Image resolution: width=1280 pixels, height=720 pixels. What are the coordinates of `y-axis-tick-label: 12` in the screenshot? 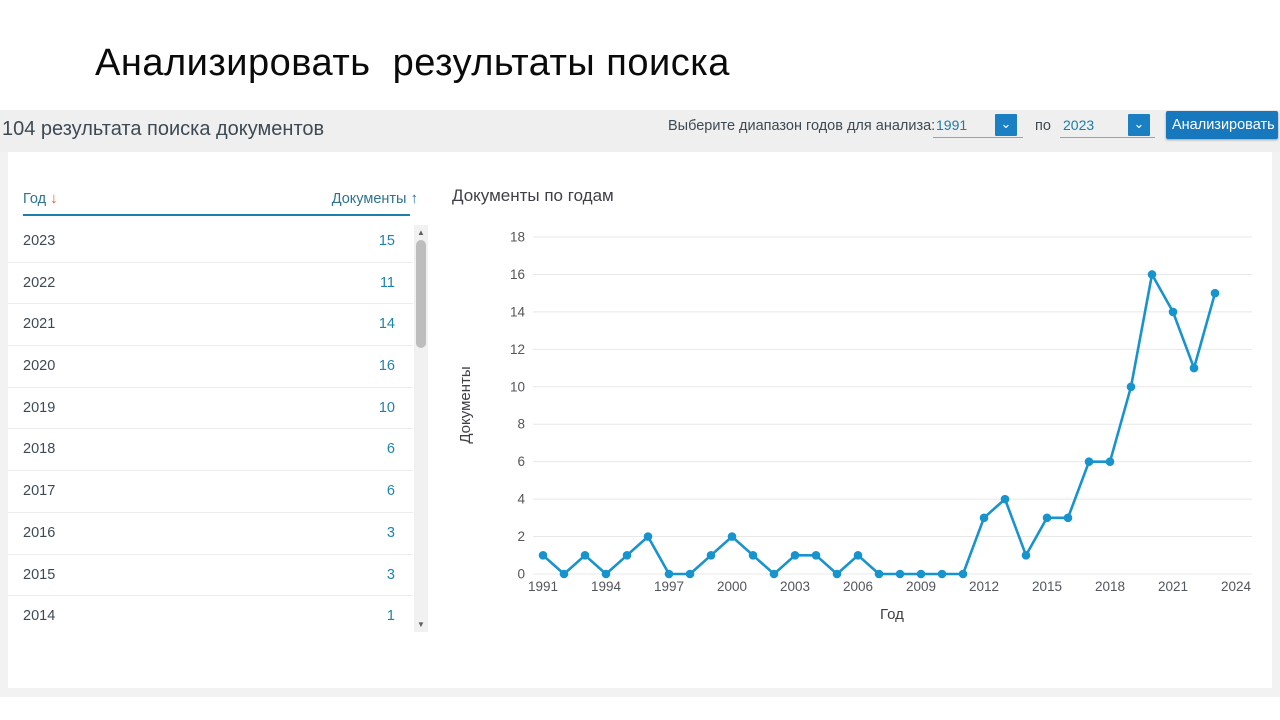 It's located at (517, 349).